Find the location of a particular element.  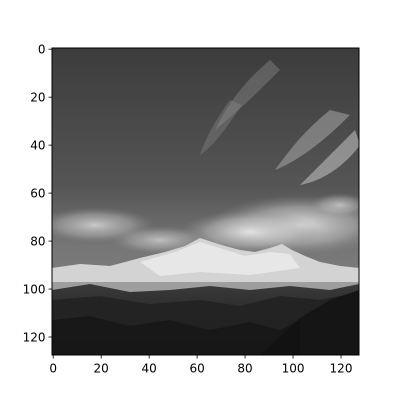

y-tick-label: 40 is located at coordinates (37, 146).